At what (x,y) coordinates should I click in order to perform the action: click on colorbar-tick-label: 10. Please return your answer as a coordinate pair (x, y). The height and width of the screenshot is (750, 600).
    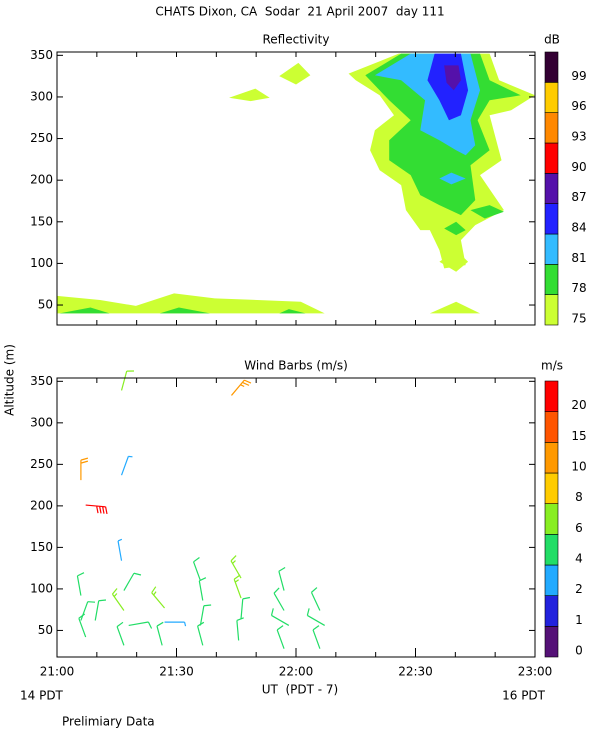
    Looking at the image, I should click on (578, 467).